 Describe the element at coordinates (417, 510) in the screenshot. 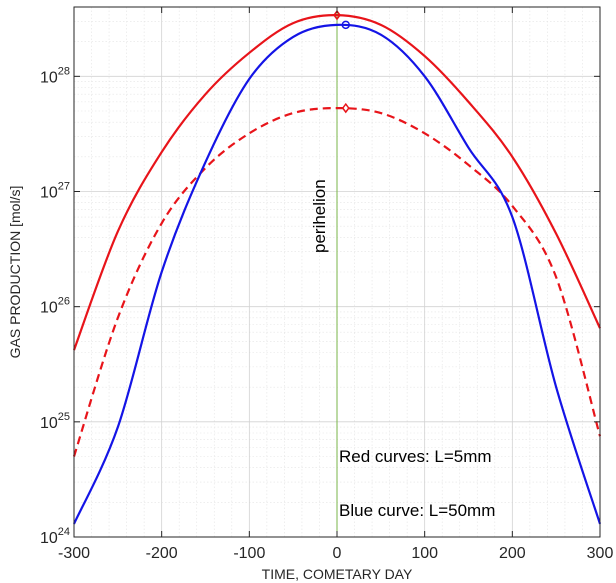

I see `annotation-blue-curve: Blue curve: L=50mm` at that location.